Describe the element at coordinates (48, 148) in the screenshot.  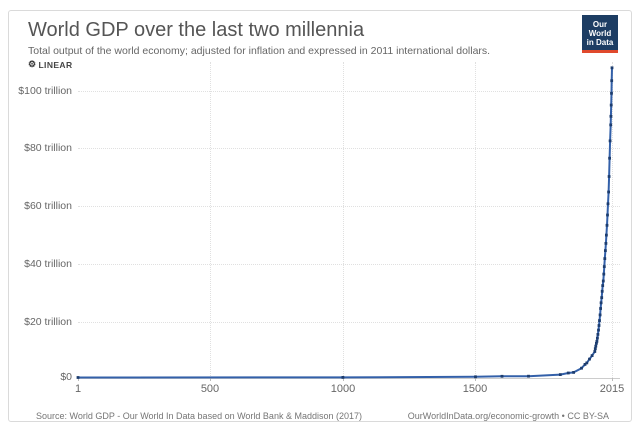
I see `y-axis-label-80t: $80 trillion` at that location.